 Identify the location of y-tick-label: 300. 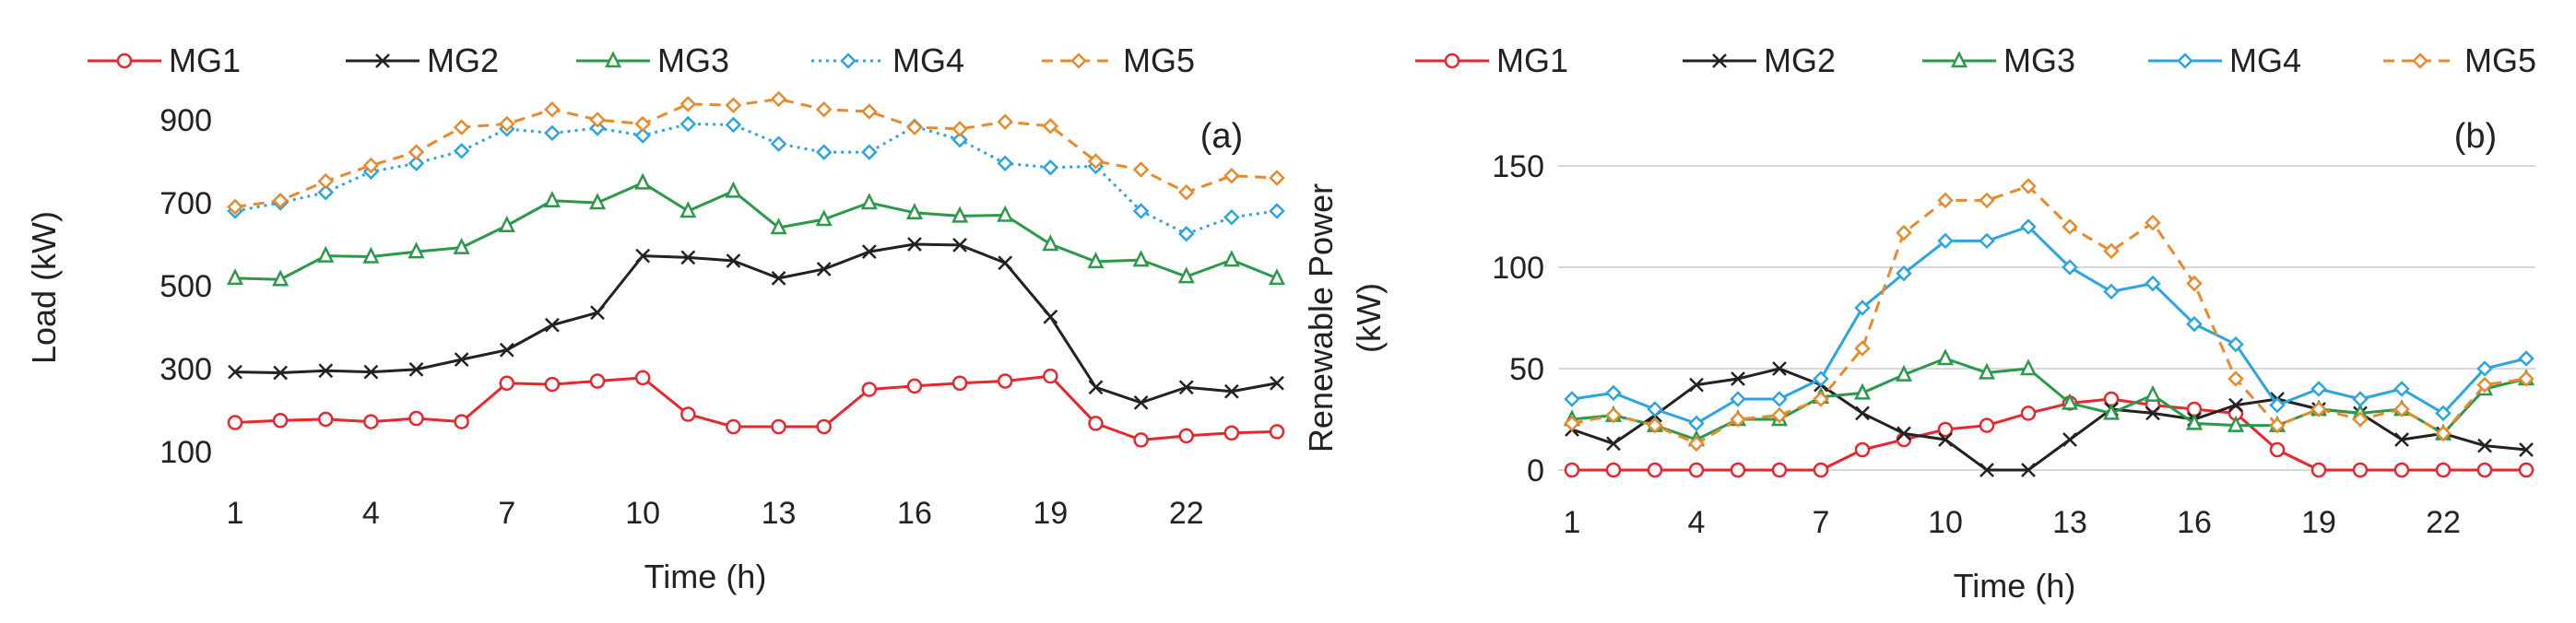
(186, 369).